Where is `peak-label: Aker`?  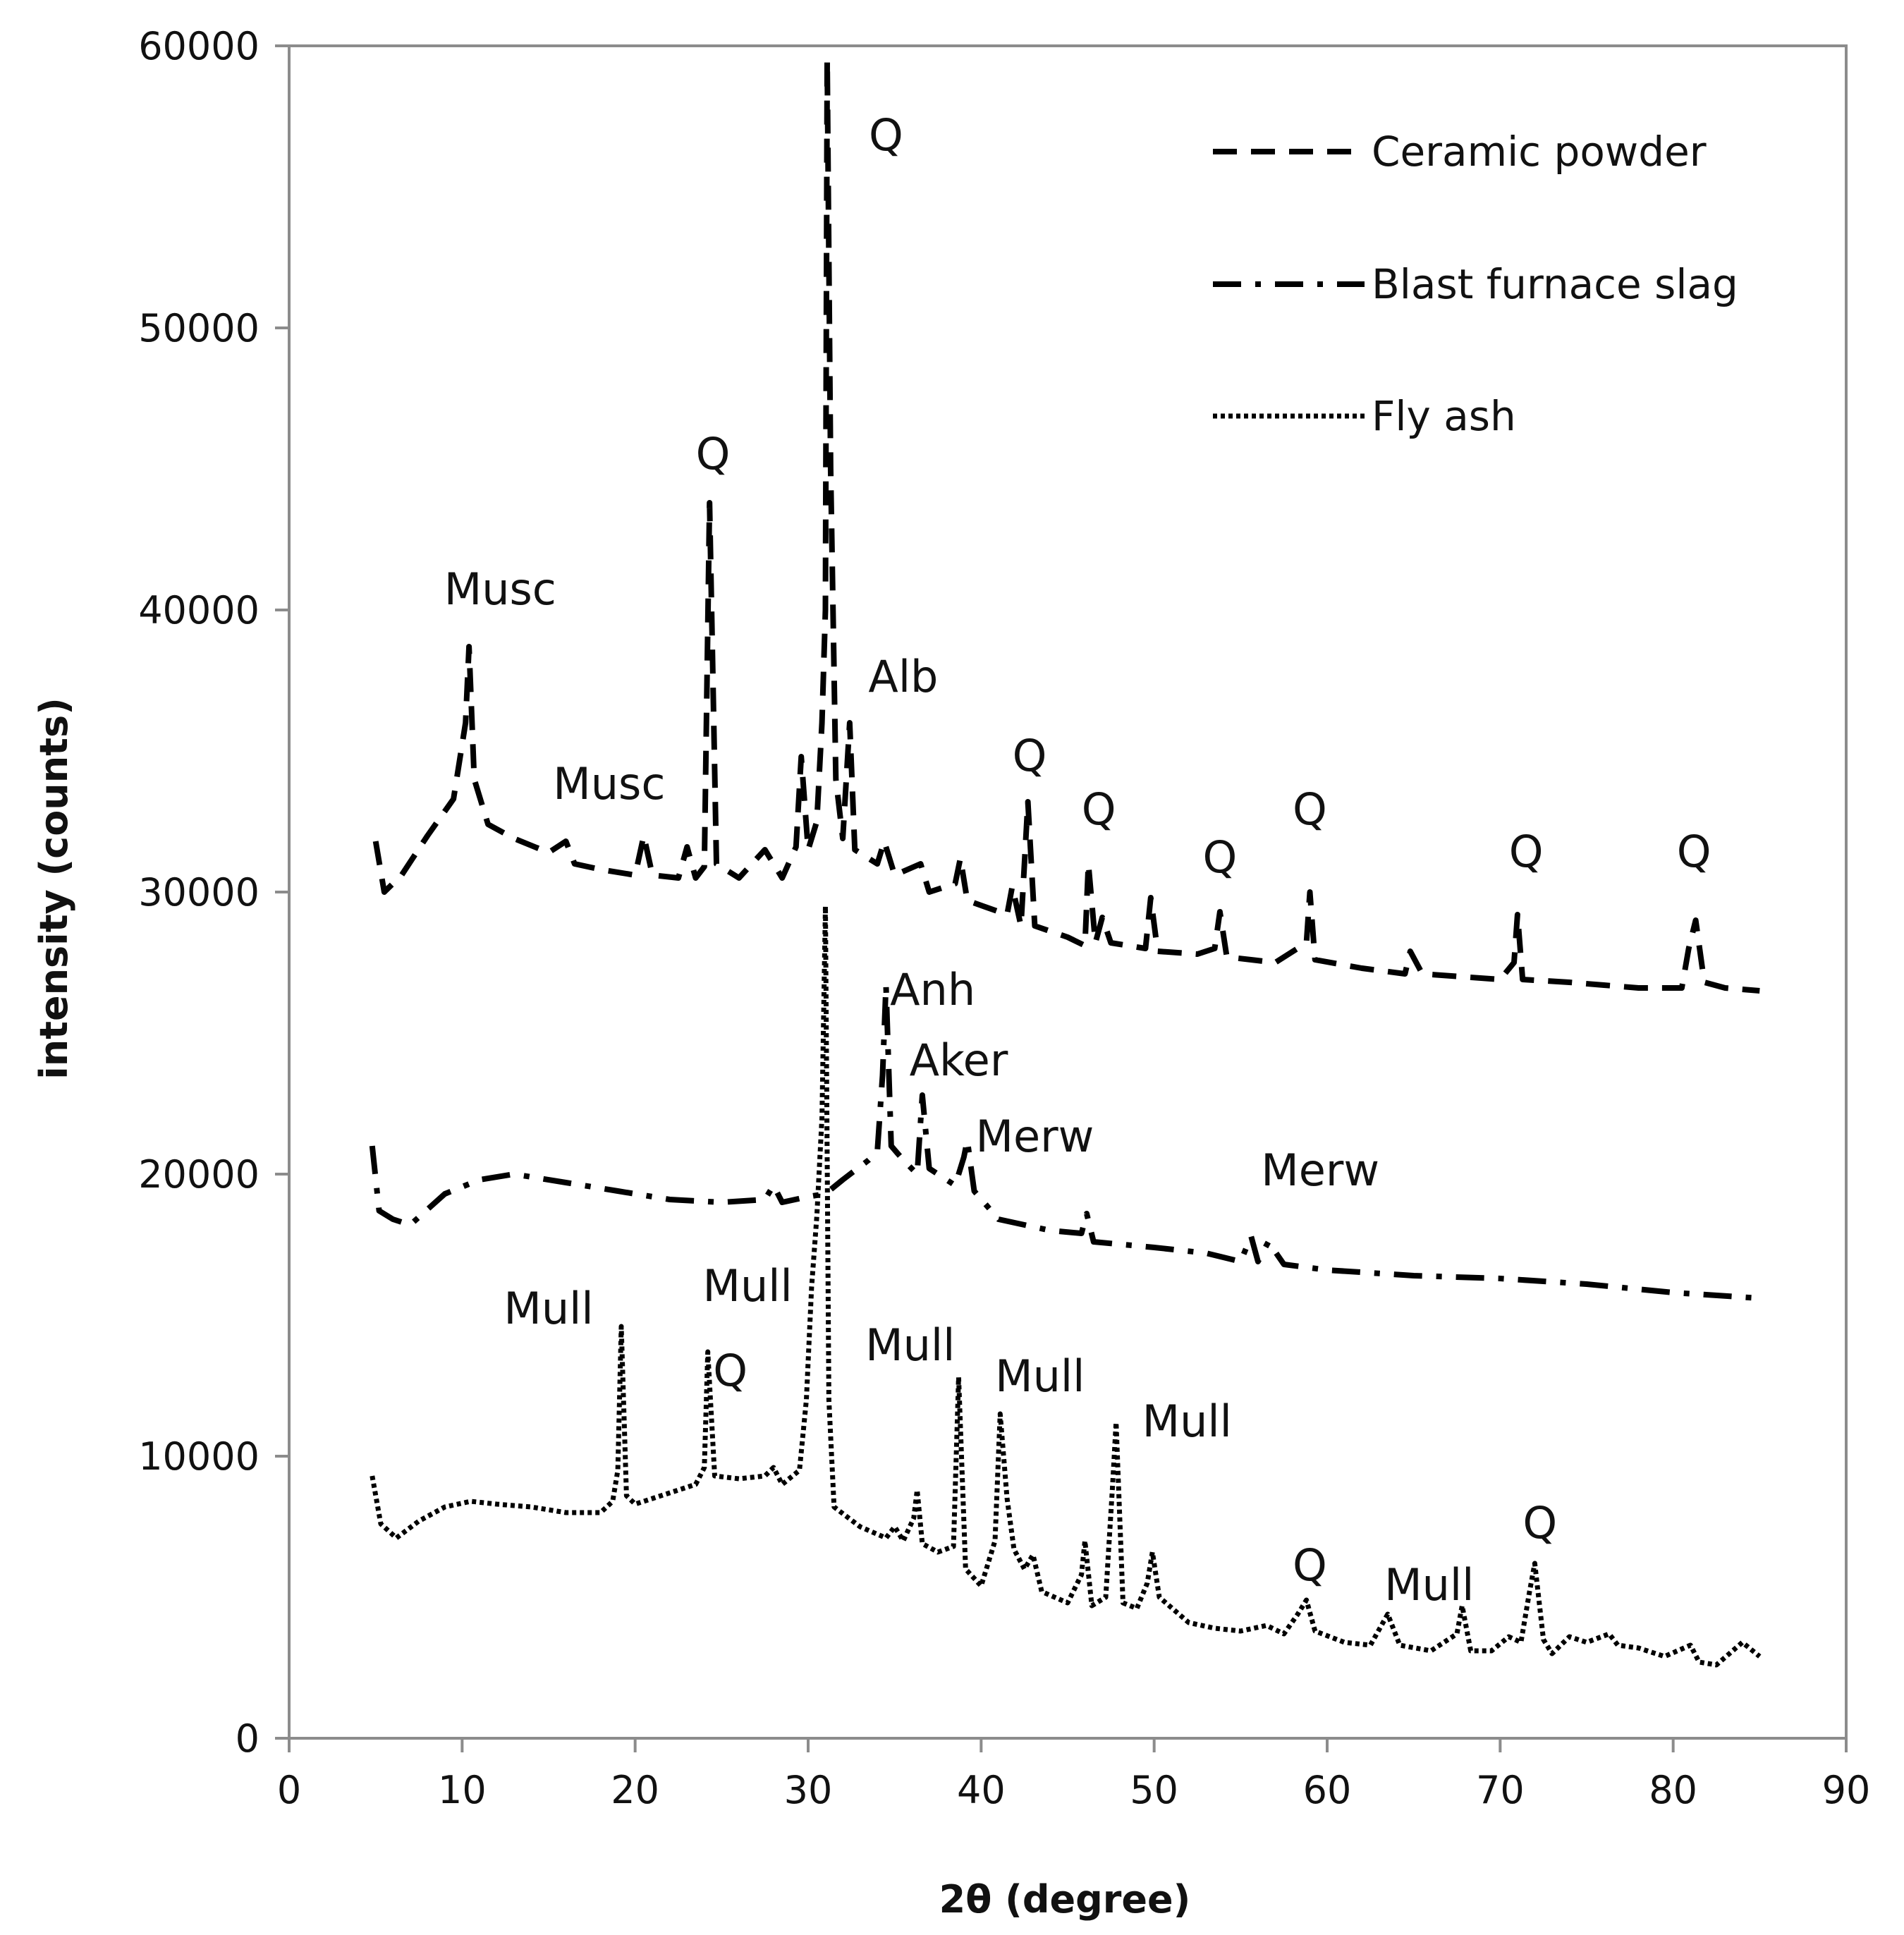 peak-label: Aker is located at coordinates (959, 1060).